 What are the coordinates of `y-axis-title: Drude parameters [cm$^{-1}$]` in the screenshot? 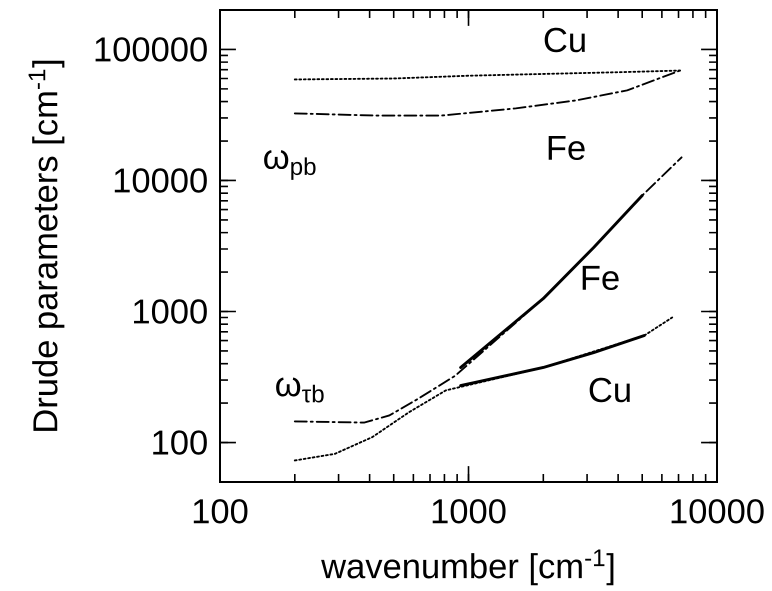 It's located at (46, 245).